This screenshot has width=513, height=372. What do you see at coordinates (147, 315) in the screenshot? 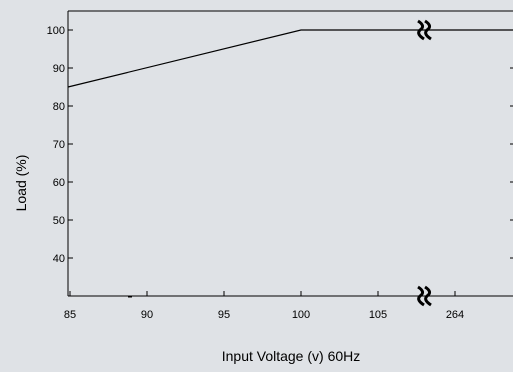
I see `x-tick-label: 90` at bounding box center [147, 315].